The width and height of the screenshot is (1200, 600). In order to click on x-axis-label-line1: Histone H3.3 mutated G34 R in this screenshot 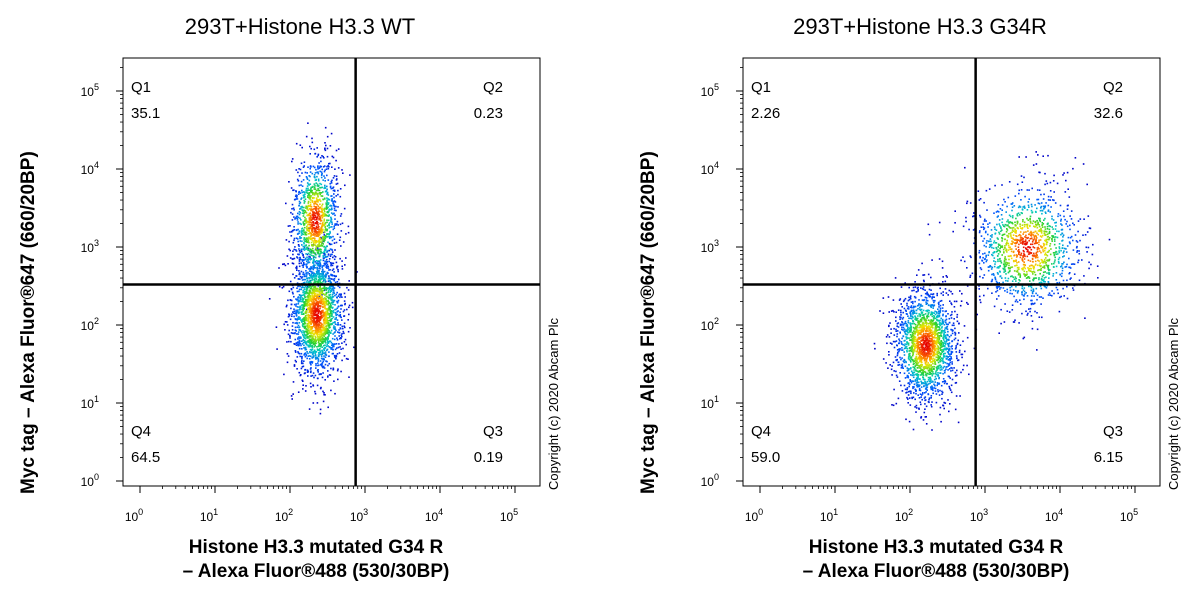, I will do `click(316, 547)`.